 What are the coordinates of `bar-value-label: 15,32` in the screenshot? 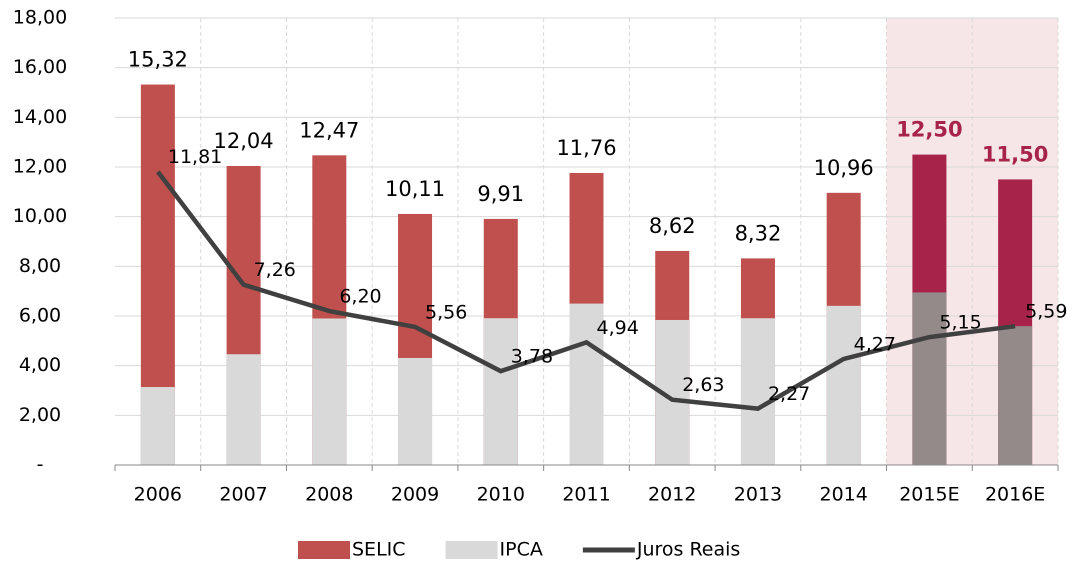 It's located at (158, 60).